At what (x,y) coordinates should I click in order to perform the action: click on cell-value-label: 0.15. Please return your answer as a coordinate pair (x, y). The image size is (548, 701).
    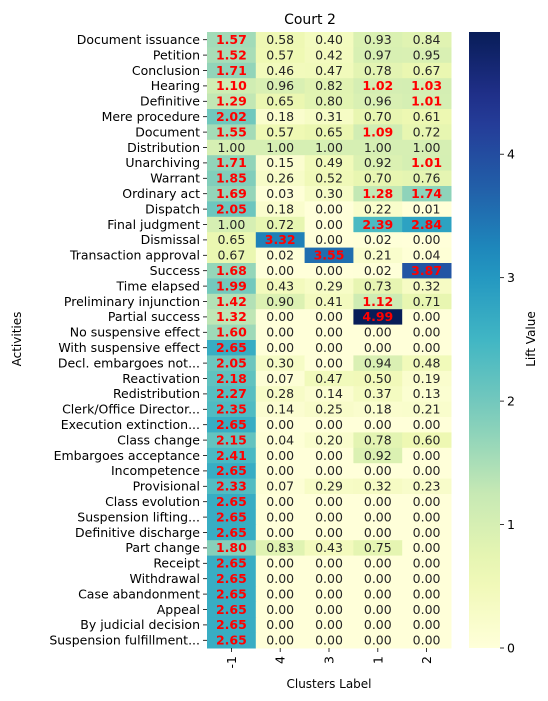
    Looking at the image, I should click on (280, 162).